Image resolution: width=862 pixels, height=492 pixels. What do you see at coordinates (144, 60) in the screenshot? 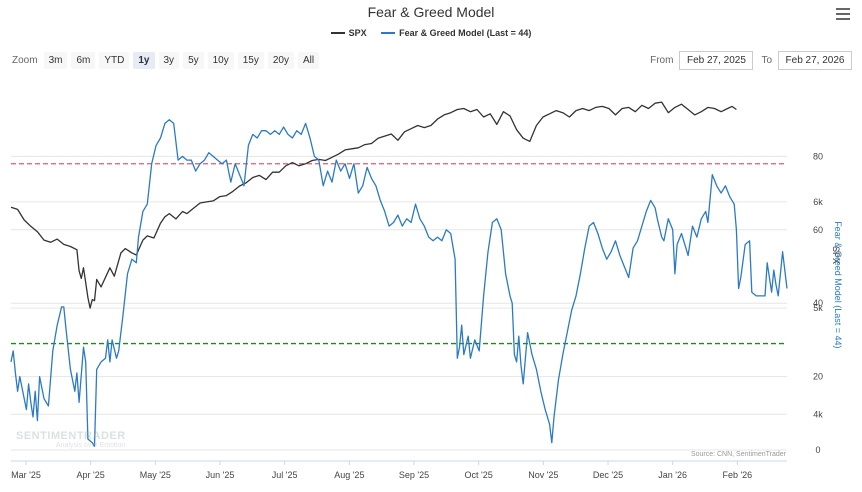
I see `zoom-1y-button: 1y` at bounding box center [144, 60].